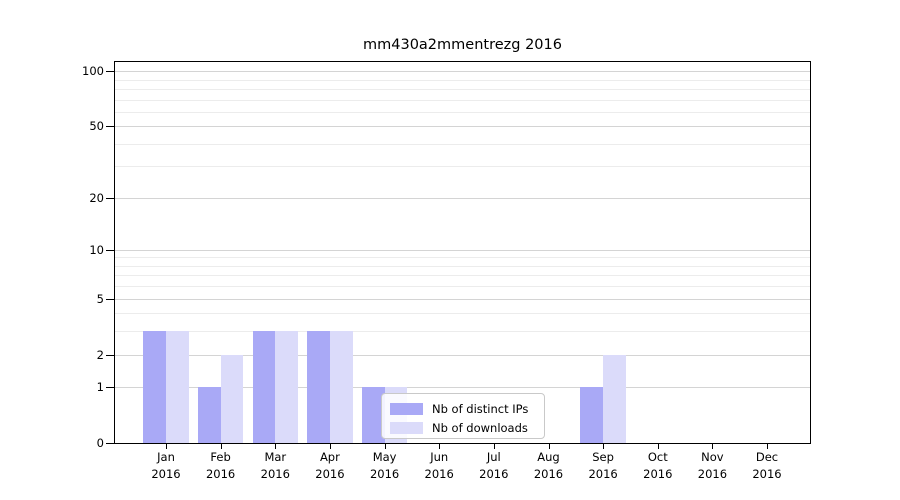 The image size is (900, 500). Describe the element at coordinates (480, 427) in the screenshot. I see `legend-label: Nb of downloads` at that location.